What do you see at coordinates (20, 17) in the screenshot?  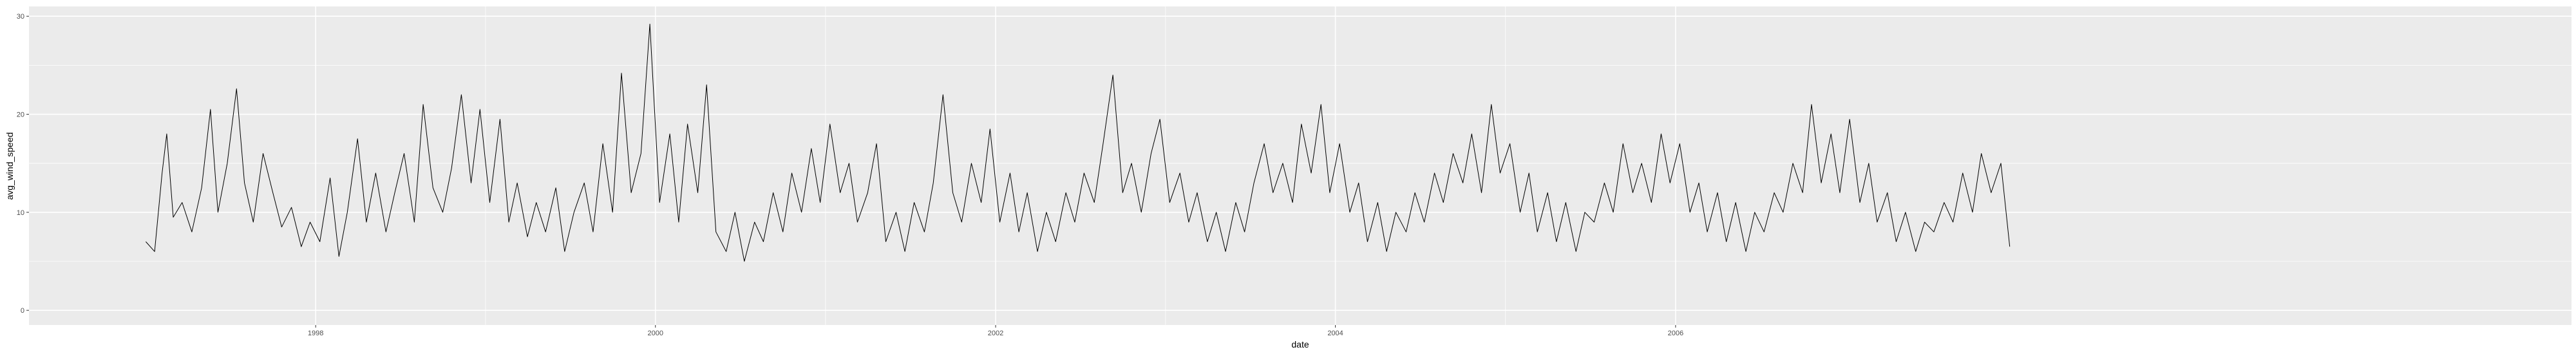 I see `y-tick-label: 30` at bounding box center [20, 17].